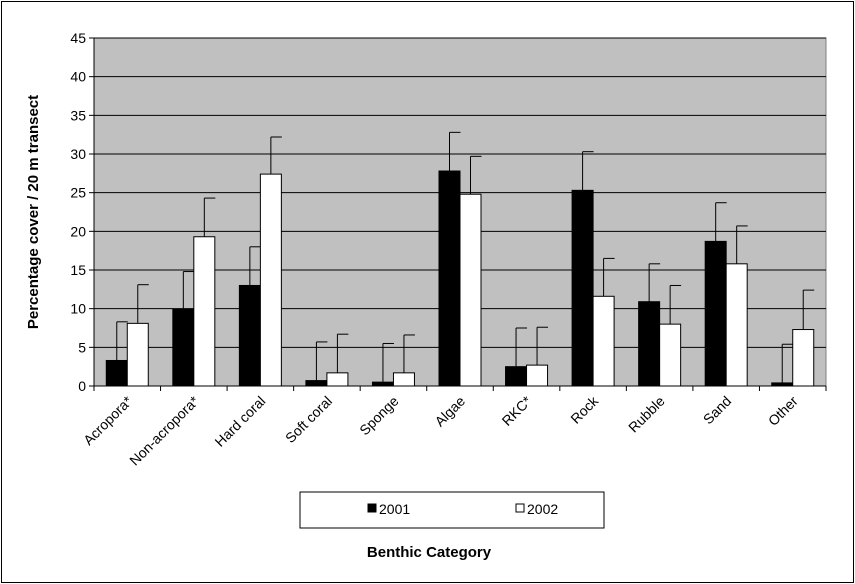 The width and height of the screenshot is (855, 584). I want to click on legend-swatch-2002, so click(520, 508).